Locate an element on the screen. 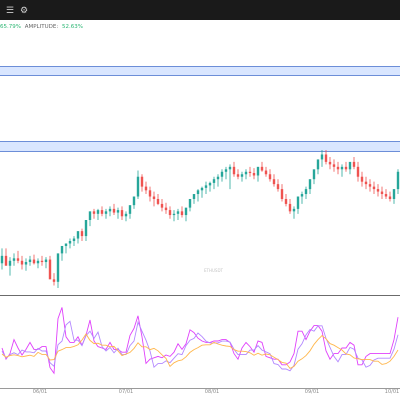 The image size is (400, 400). range-band-bottom is located at coordinates (200, 146).